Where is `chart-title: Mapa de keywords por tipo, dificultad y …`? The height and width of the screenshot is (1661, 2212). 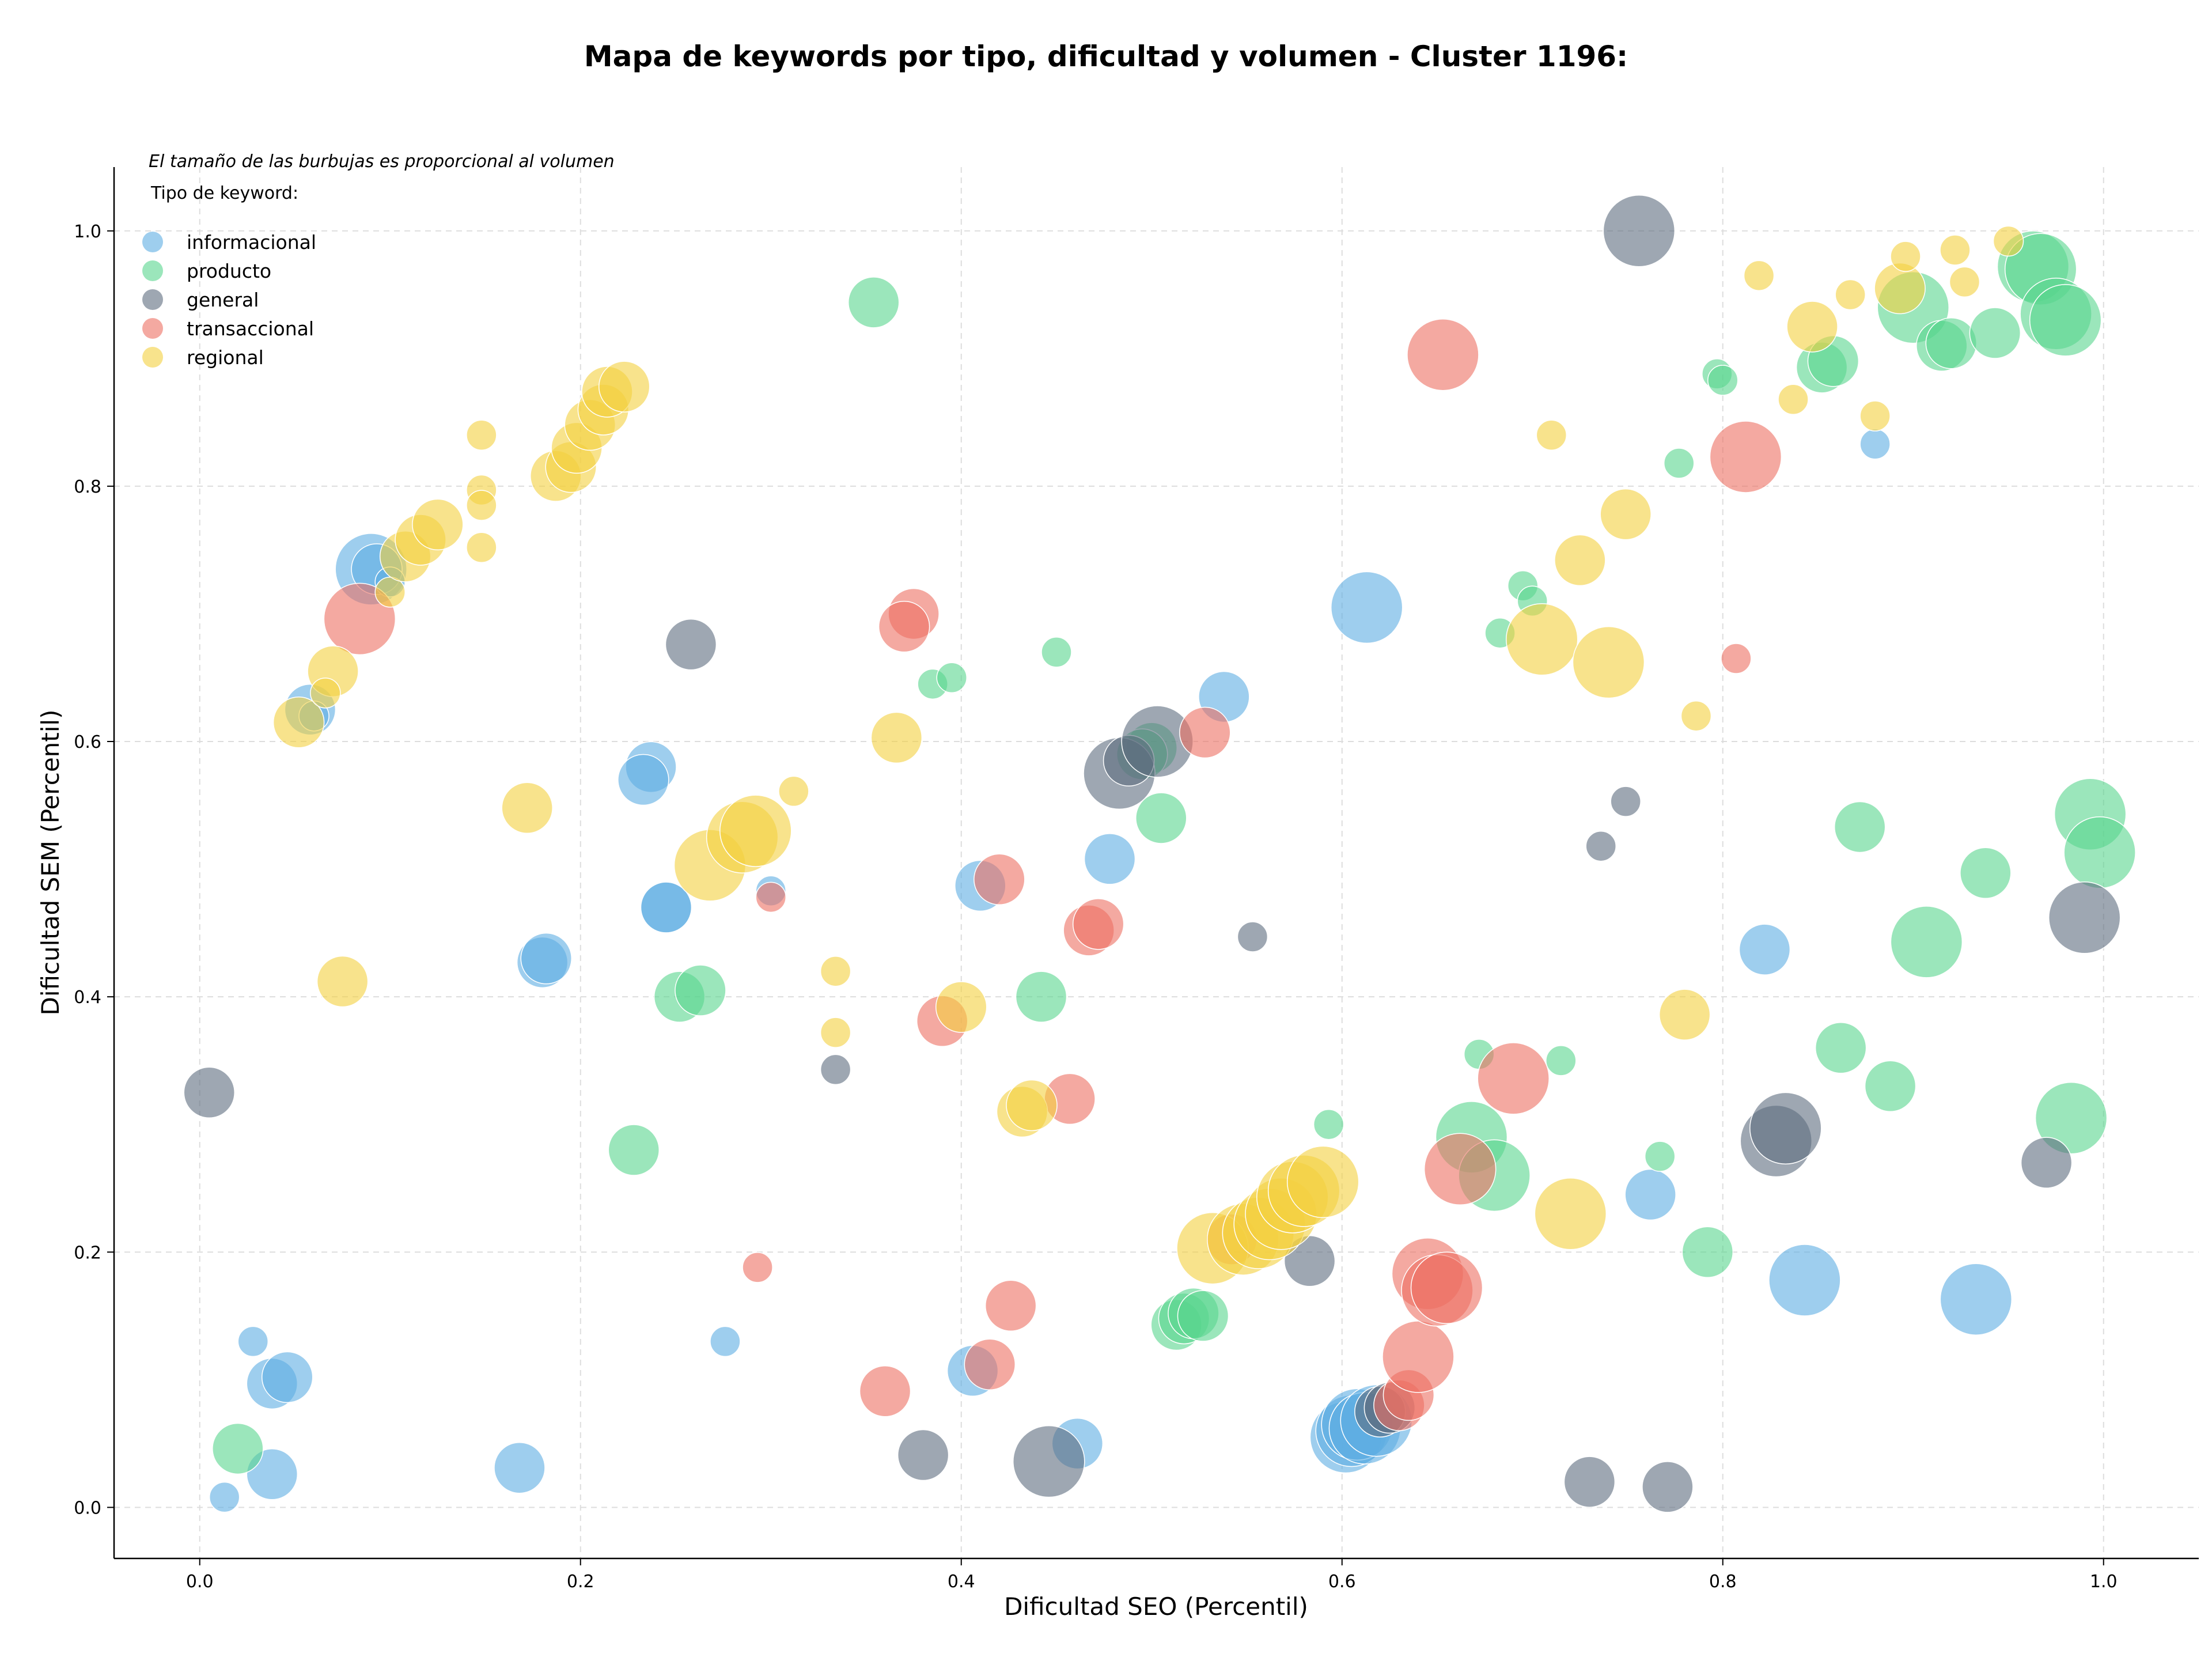
chart-title: Mapa de keywords por tipo, dificultad y … is located at coordinates (1106, 56).